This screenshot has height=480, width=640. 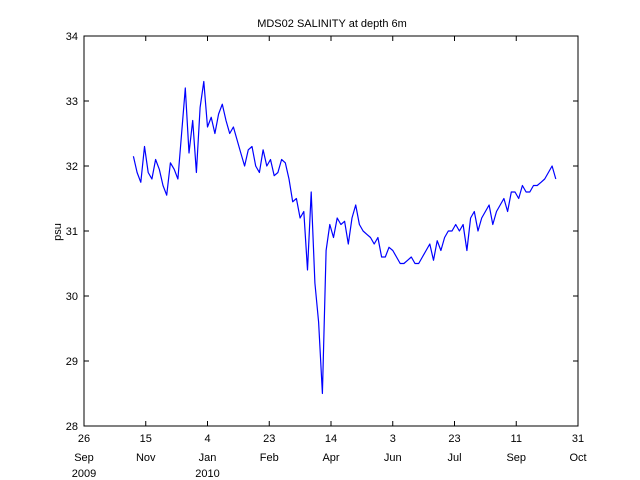 What do you see at coordinates (72, 232) in the screenshot?
I see `y-tick-label: 31` at bounding box center [72, 232].